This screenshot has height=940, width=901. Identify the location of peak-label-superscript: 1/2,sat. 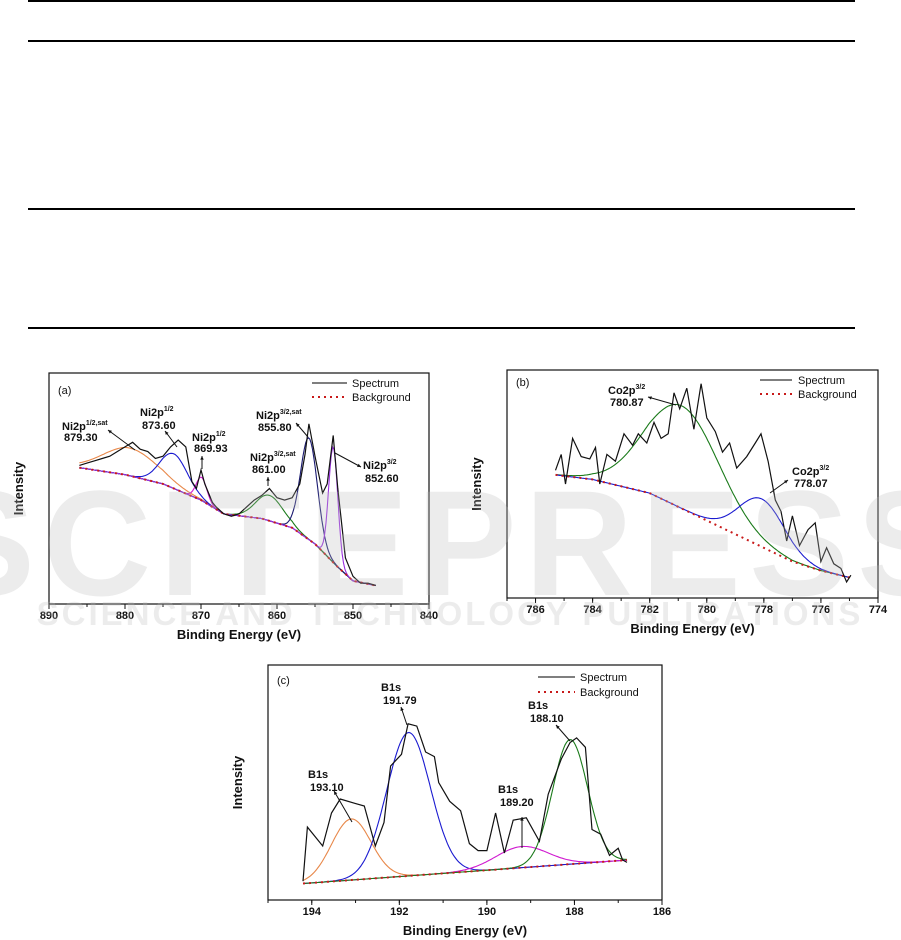
(97, 423).